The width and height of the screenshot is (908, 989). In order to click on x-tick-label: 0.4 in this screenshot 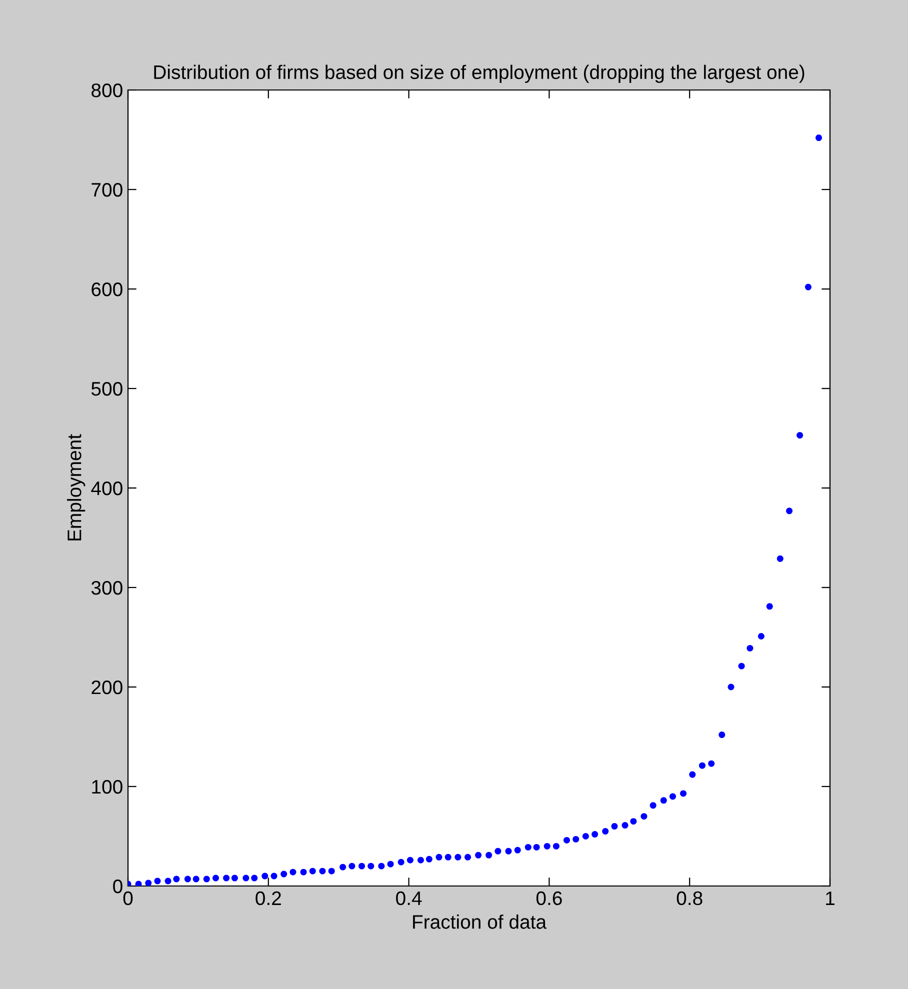, I will do `click(409, 898)`.